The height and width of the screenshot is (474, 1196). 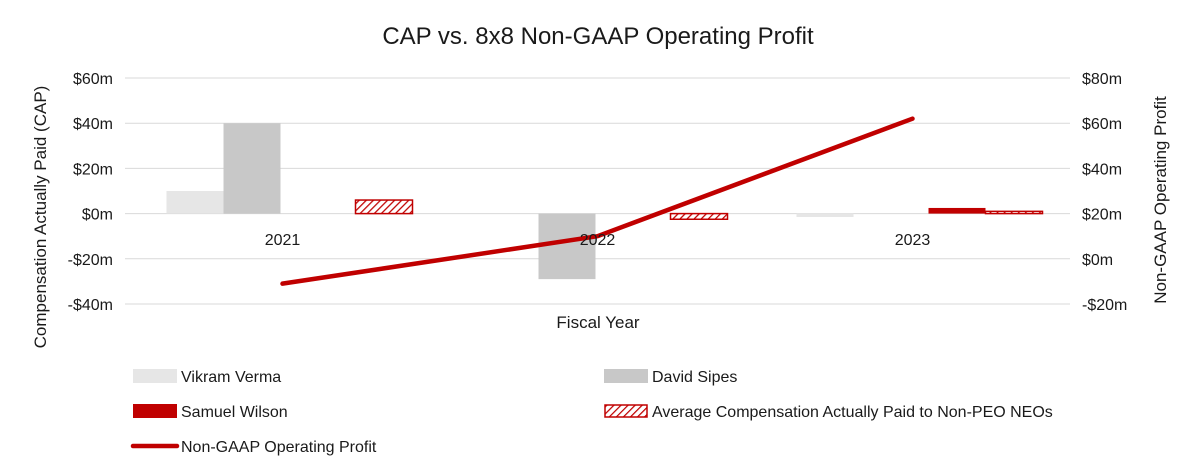 What do you see at coordinates (40, 217) in the screenshot?
I see `y-axis-title: Compensation Actually Paid (CAP)` at bounding box center [40, 217].